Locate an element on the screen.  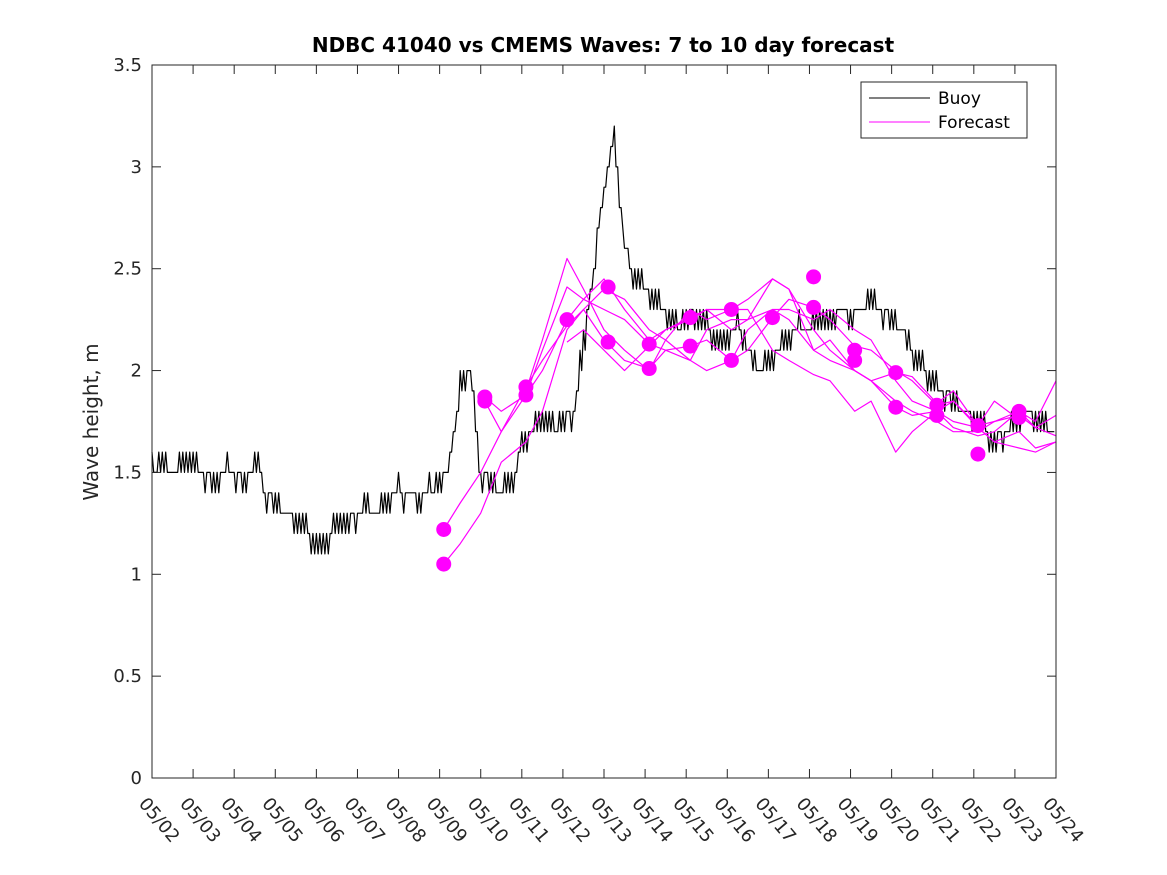
x-tick-label: 05/13 is located at coordinates (610, 820).